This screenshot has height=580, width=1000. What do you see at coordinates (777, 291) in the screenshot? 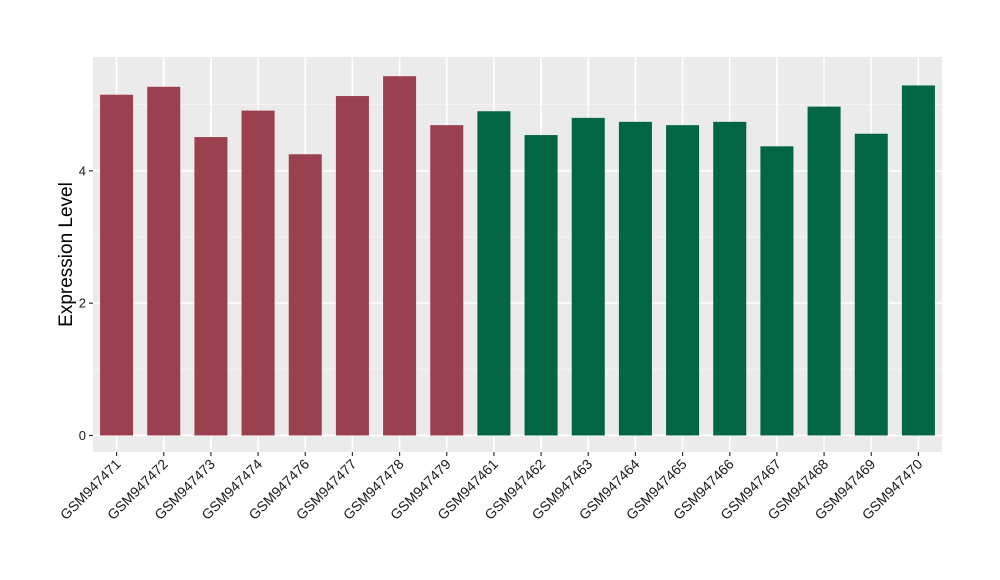
I see `bar-GSM947467` at bounding box center [777, 291].